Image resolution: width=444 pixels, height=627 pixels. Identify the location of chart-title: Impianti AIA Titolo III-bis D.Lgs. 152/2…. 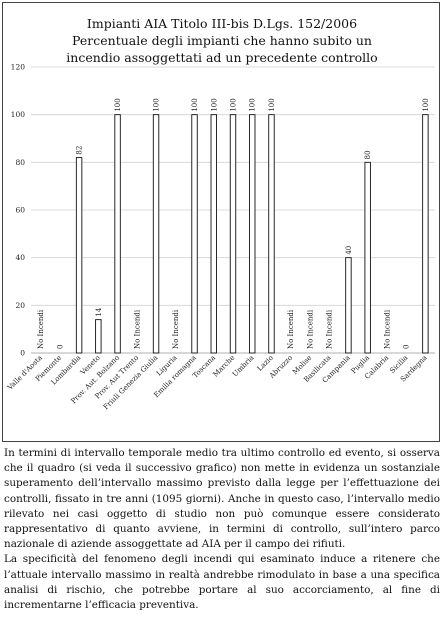
(221, 40).